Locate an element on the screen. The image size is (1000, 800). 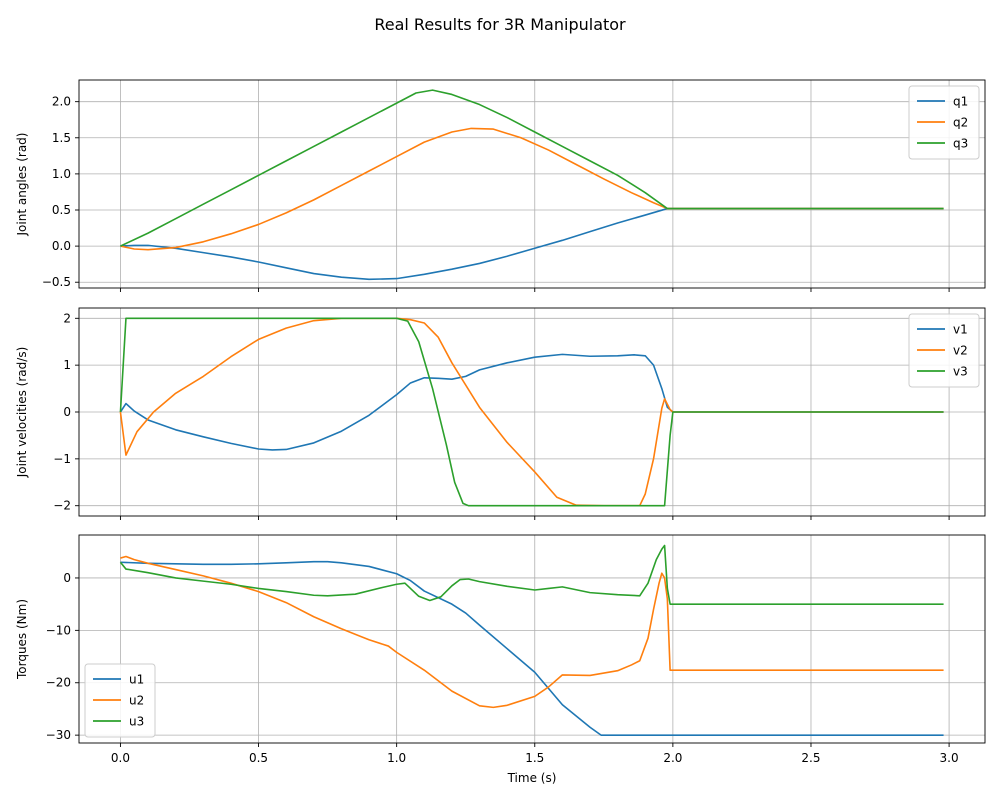
angles-y-axis-label: Joint angles (rad) is located at coordinates (22, 185).